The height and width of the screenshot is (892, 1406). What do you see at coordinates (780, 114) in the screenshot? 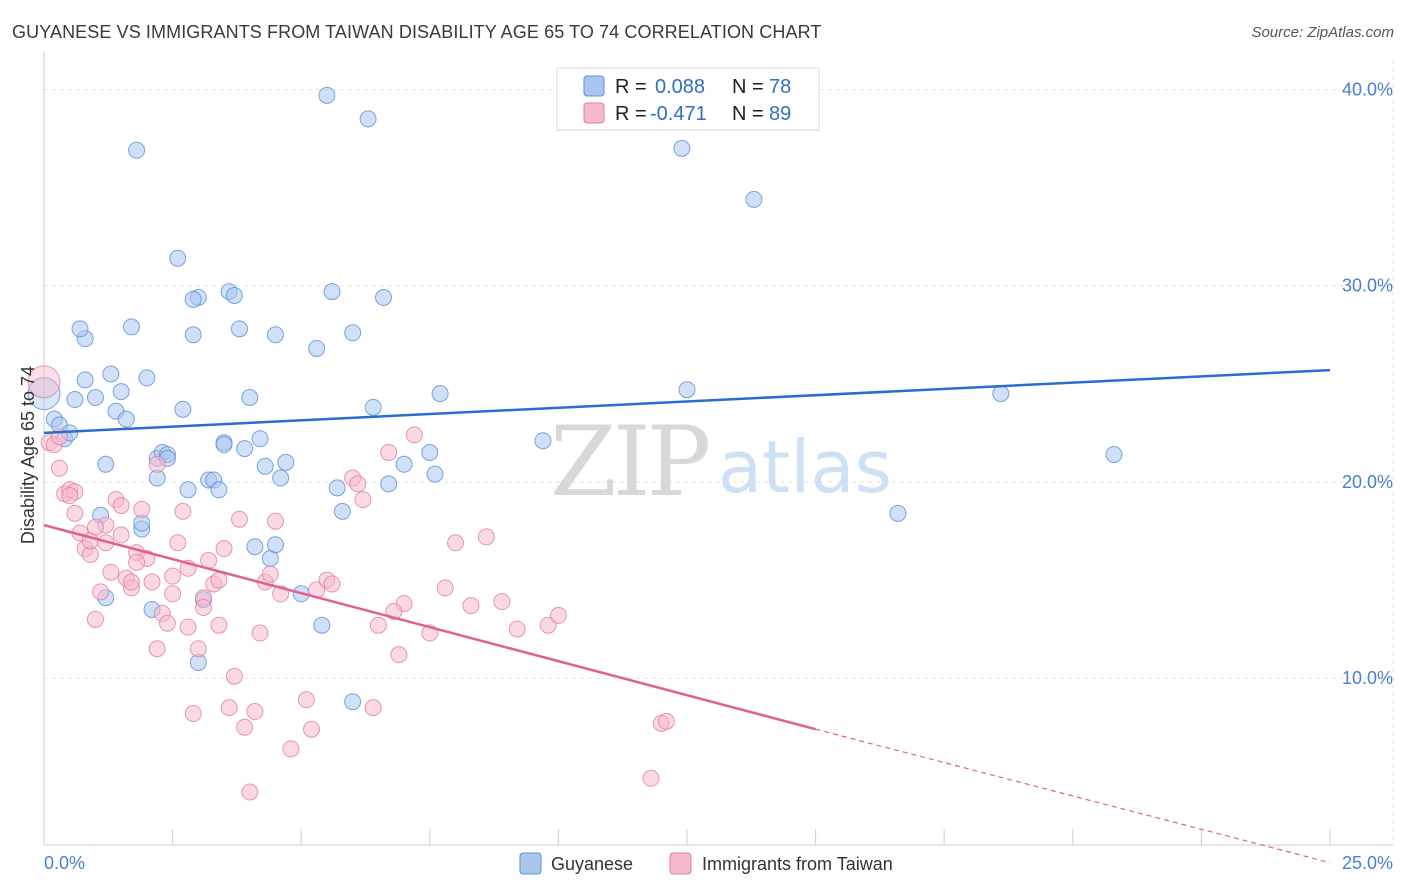
I see `stats-legend-n-taiwan: 89` at bounding box center [780, 114].